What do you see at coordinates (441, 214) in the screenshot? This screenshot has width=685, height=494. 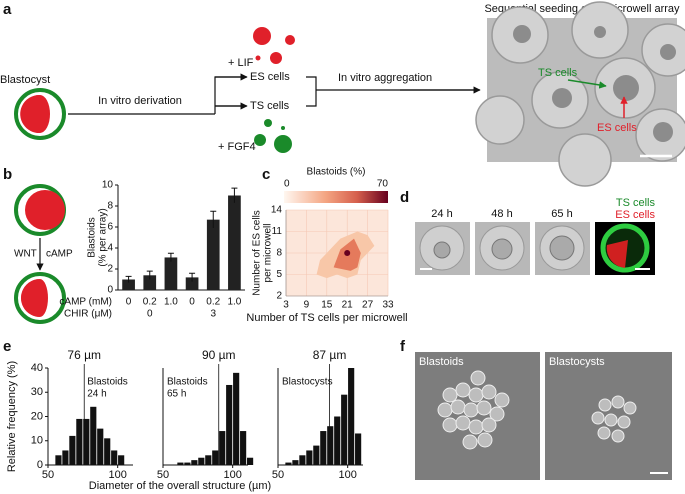 I see `time-label: 24 h` at bounding box center [441, 214].